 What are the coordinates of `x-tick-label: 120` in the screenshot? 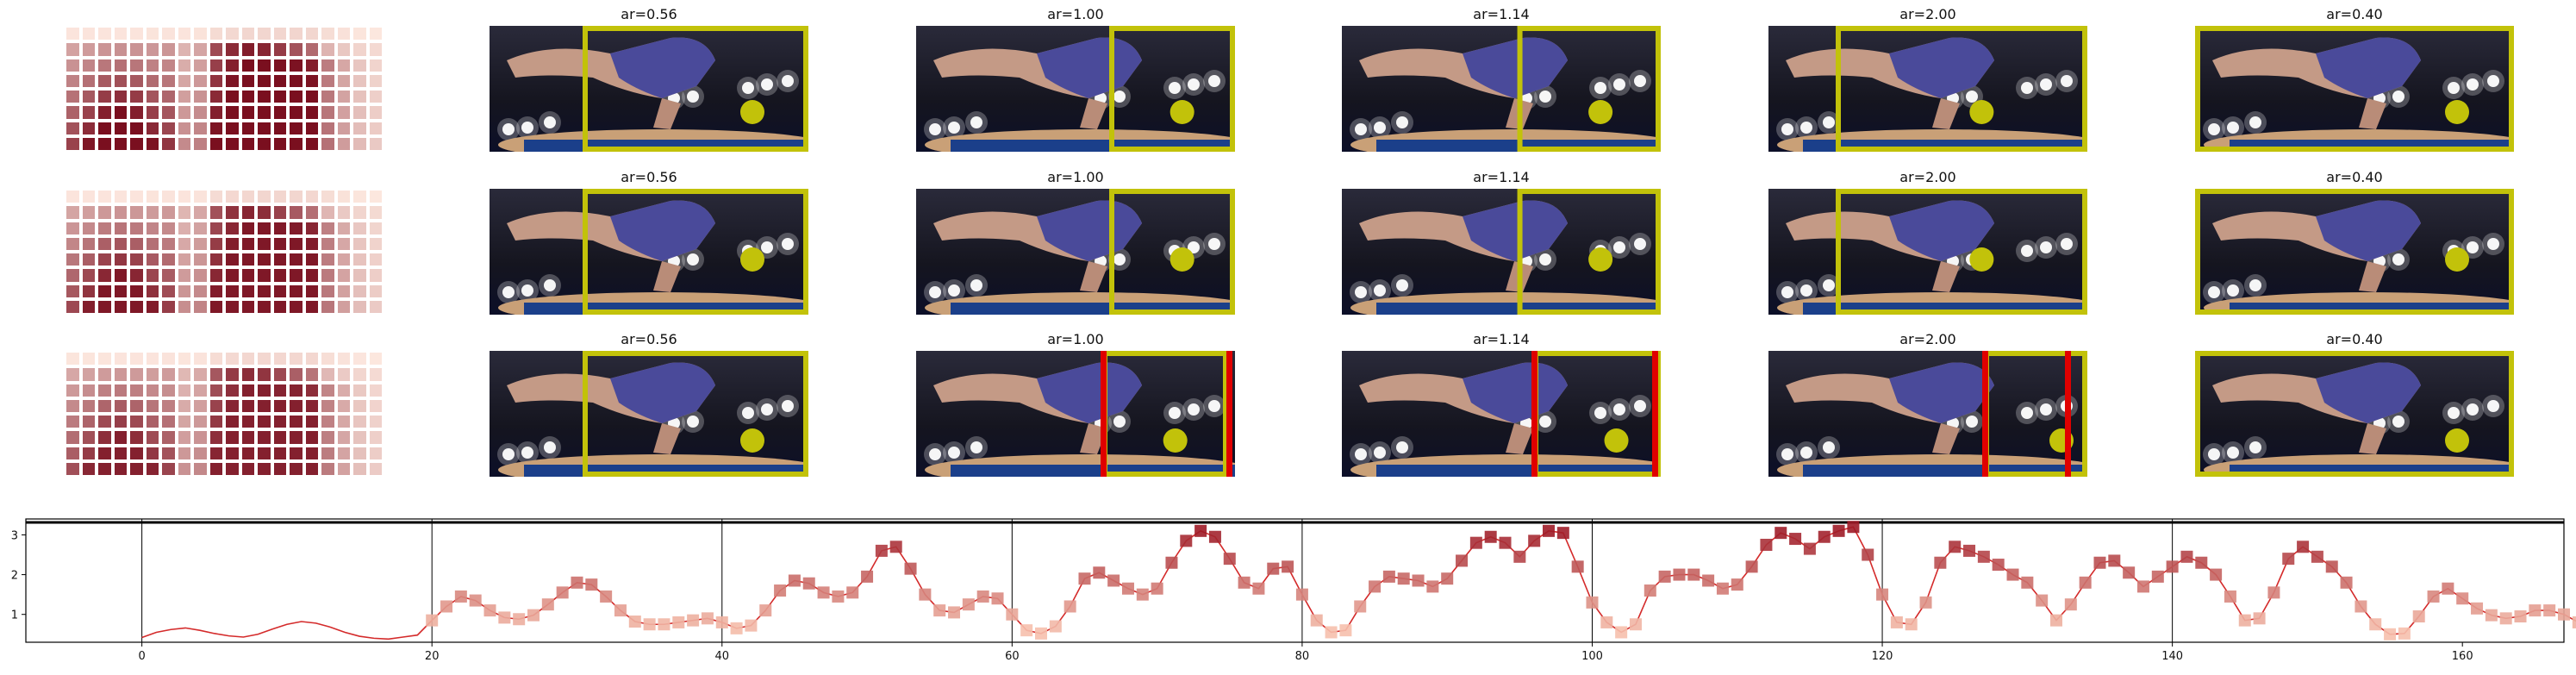 It's located at (1882, 656).